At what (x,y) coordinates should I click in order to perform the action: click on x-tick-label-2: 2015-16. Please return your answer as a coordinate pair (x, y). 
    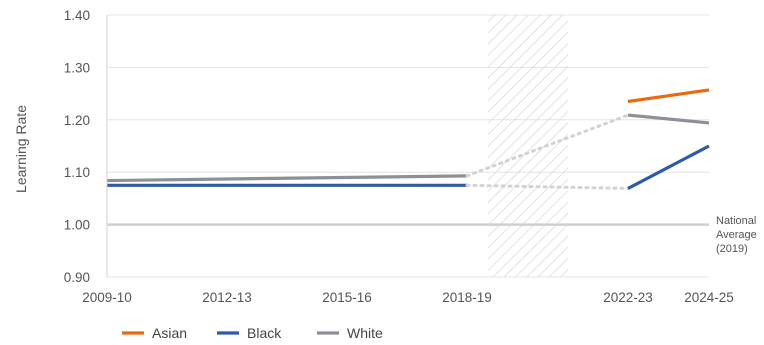
    Looking at the image, I should click on (347, 297).